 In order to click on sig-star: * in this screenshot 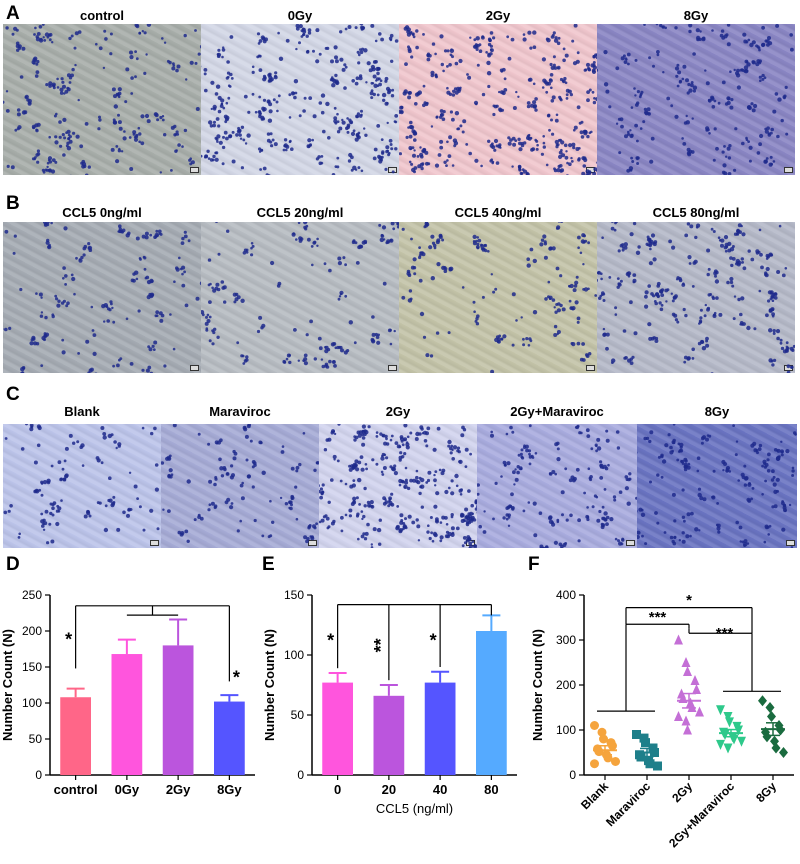, I will do `click(433, 641)`.